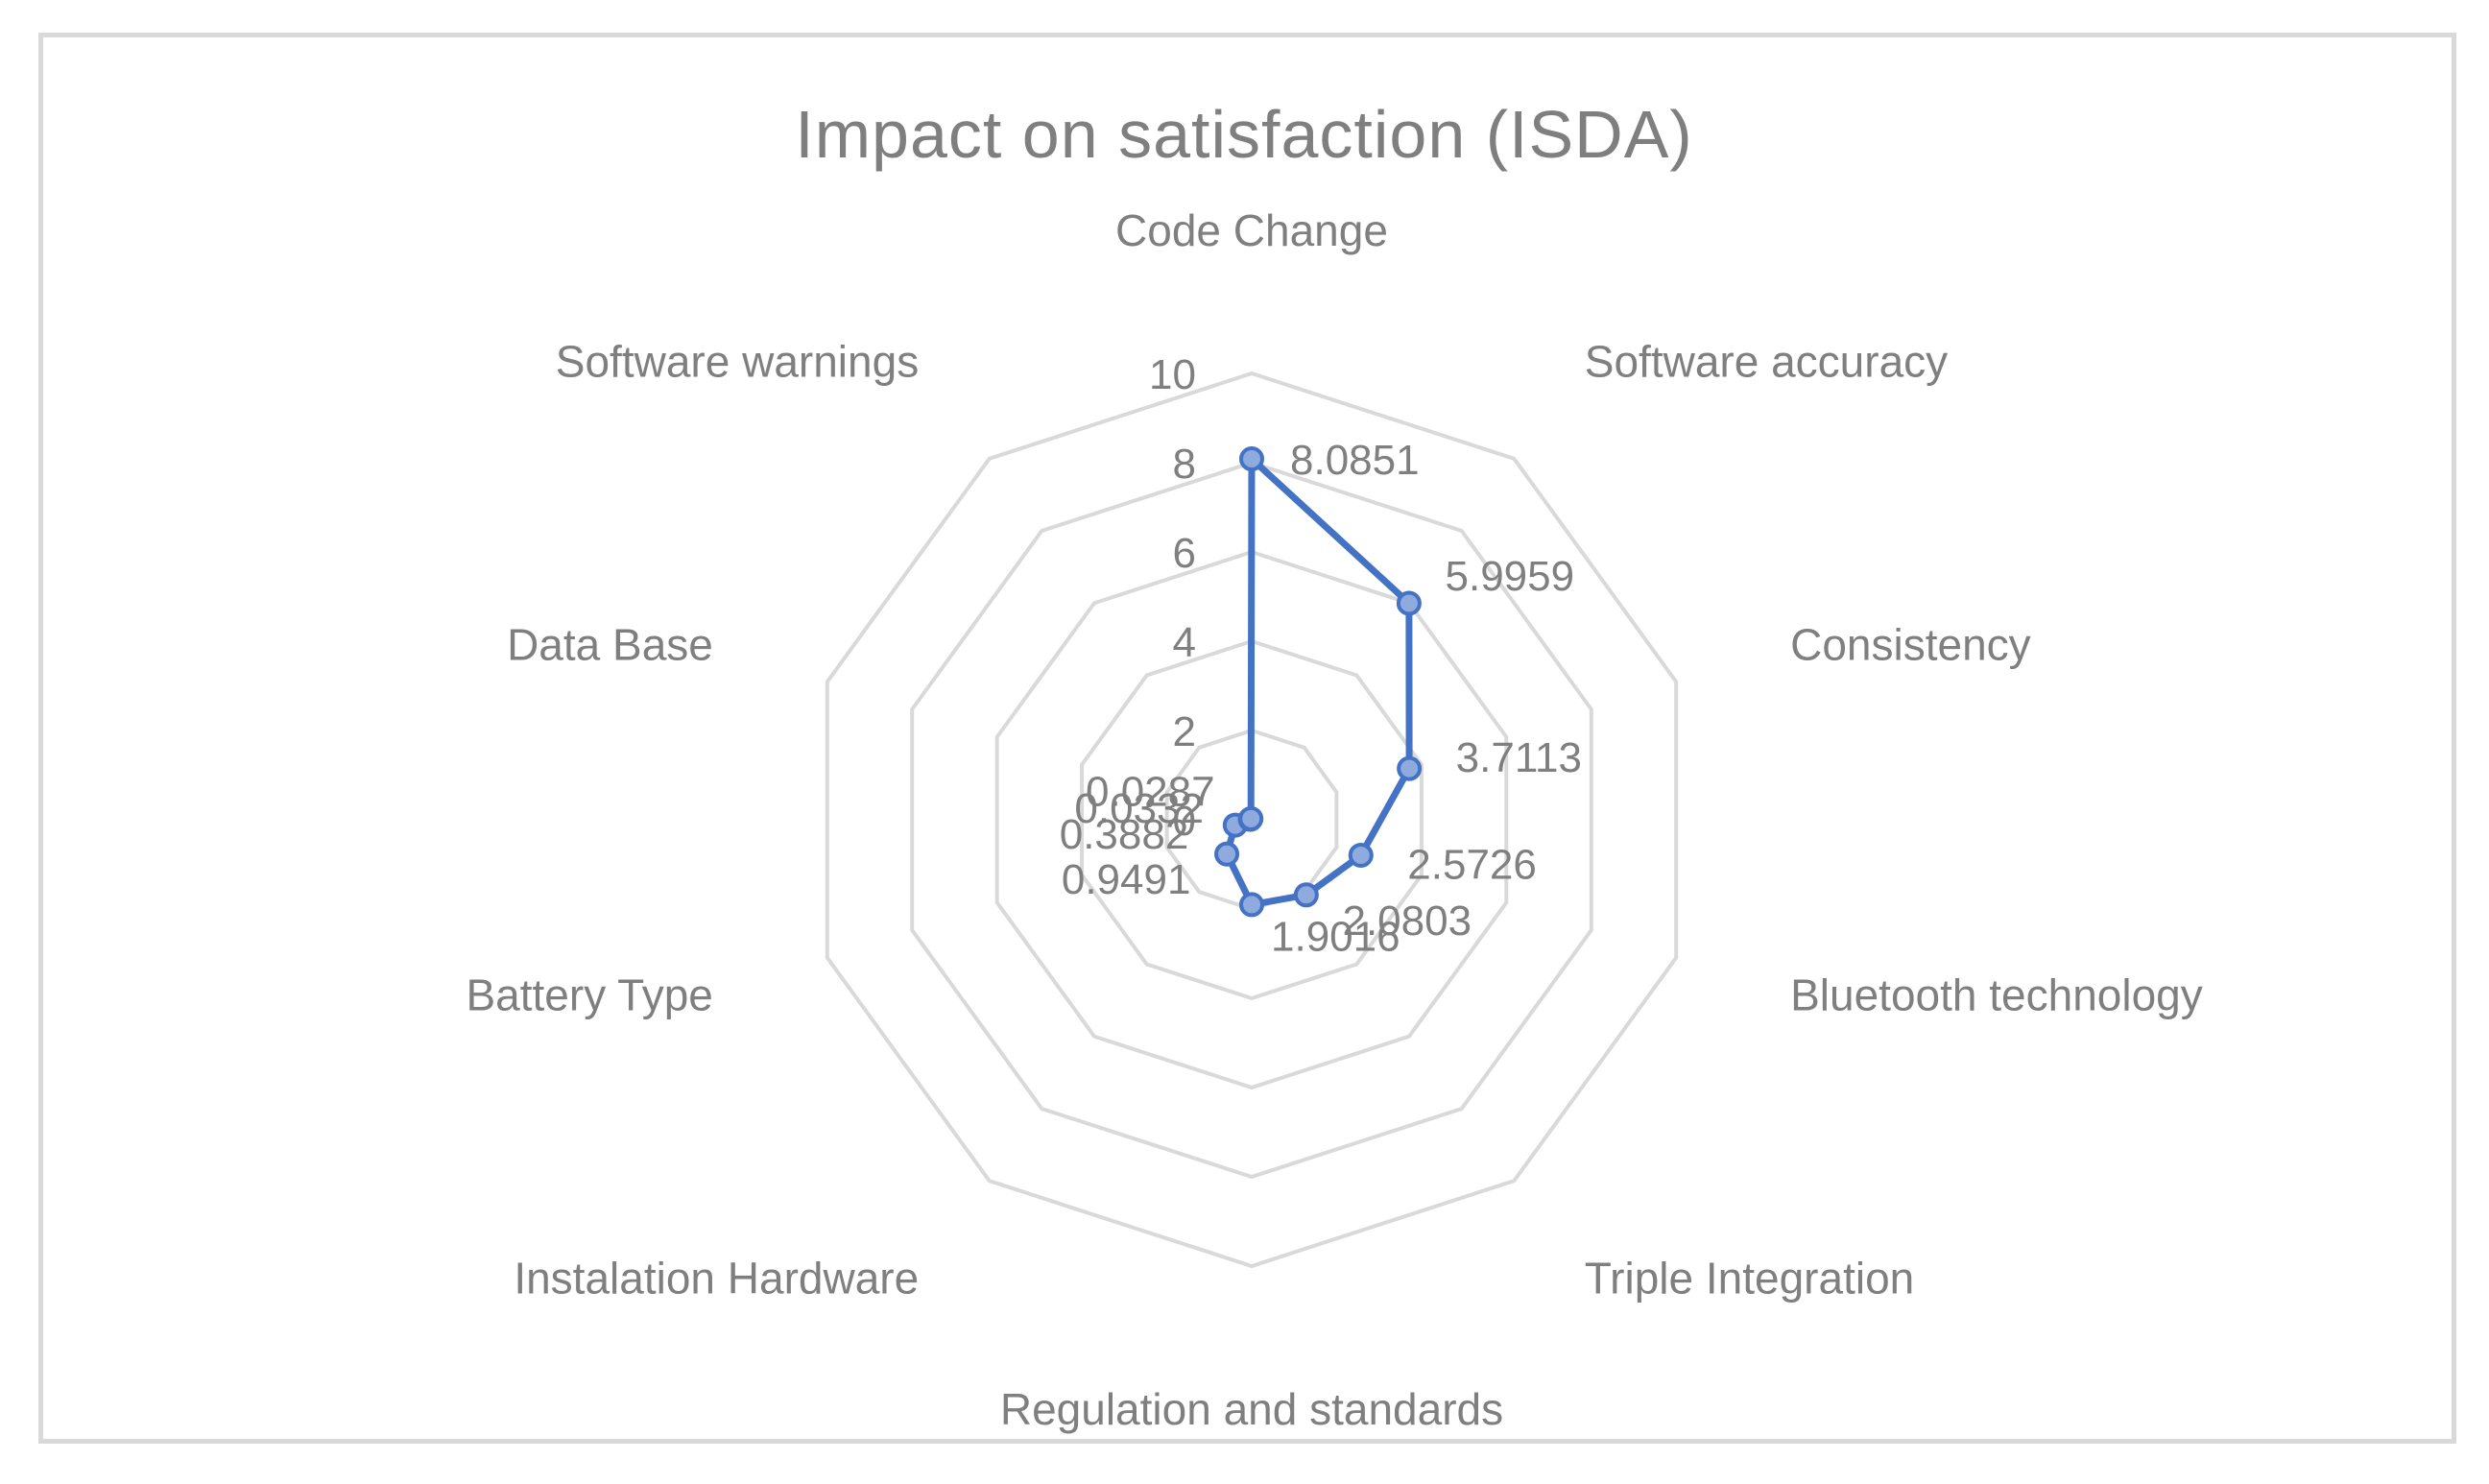  What do you see at coordinates (1749, 1278) in the screenshot?
I see `category-label: Triple Integration` at bounding box center [1749, 1278].